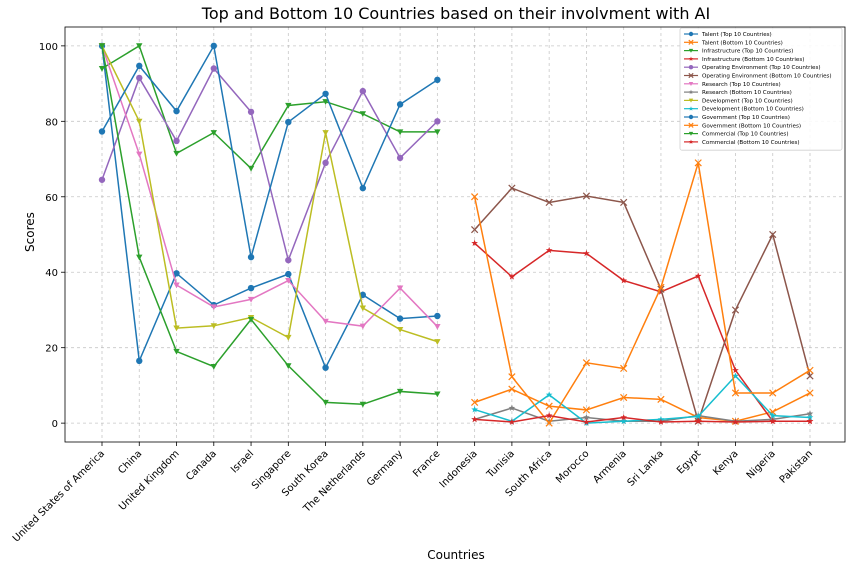 The height and width of the screenshot is (568, 851). I want to click on y-tick-label: 60, so click(51, 198).